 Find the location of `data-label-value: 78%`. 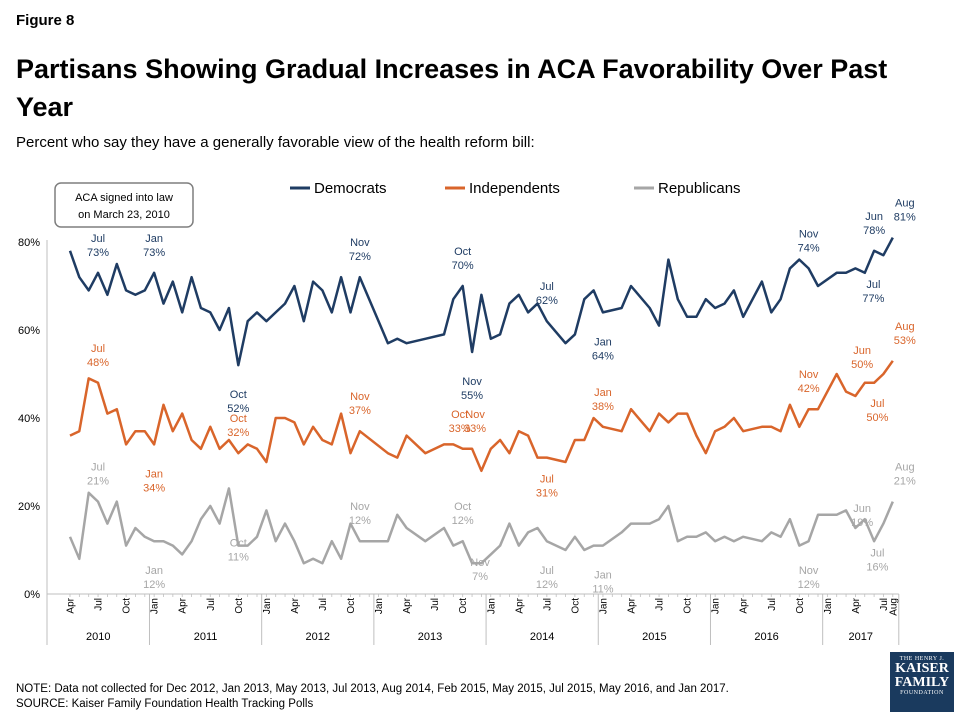

data-label-value: 78% is located at coordinates (874, 231).